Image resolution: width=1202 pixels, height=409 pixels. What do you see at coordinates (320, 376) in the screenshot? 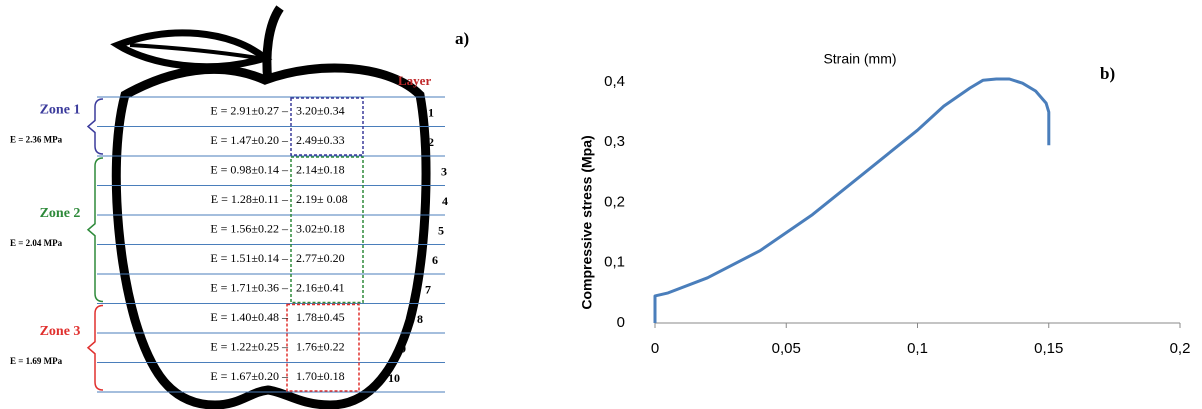
I see `row-right: 1.70±0.18` at bounding box center [320, 376].